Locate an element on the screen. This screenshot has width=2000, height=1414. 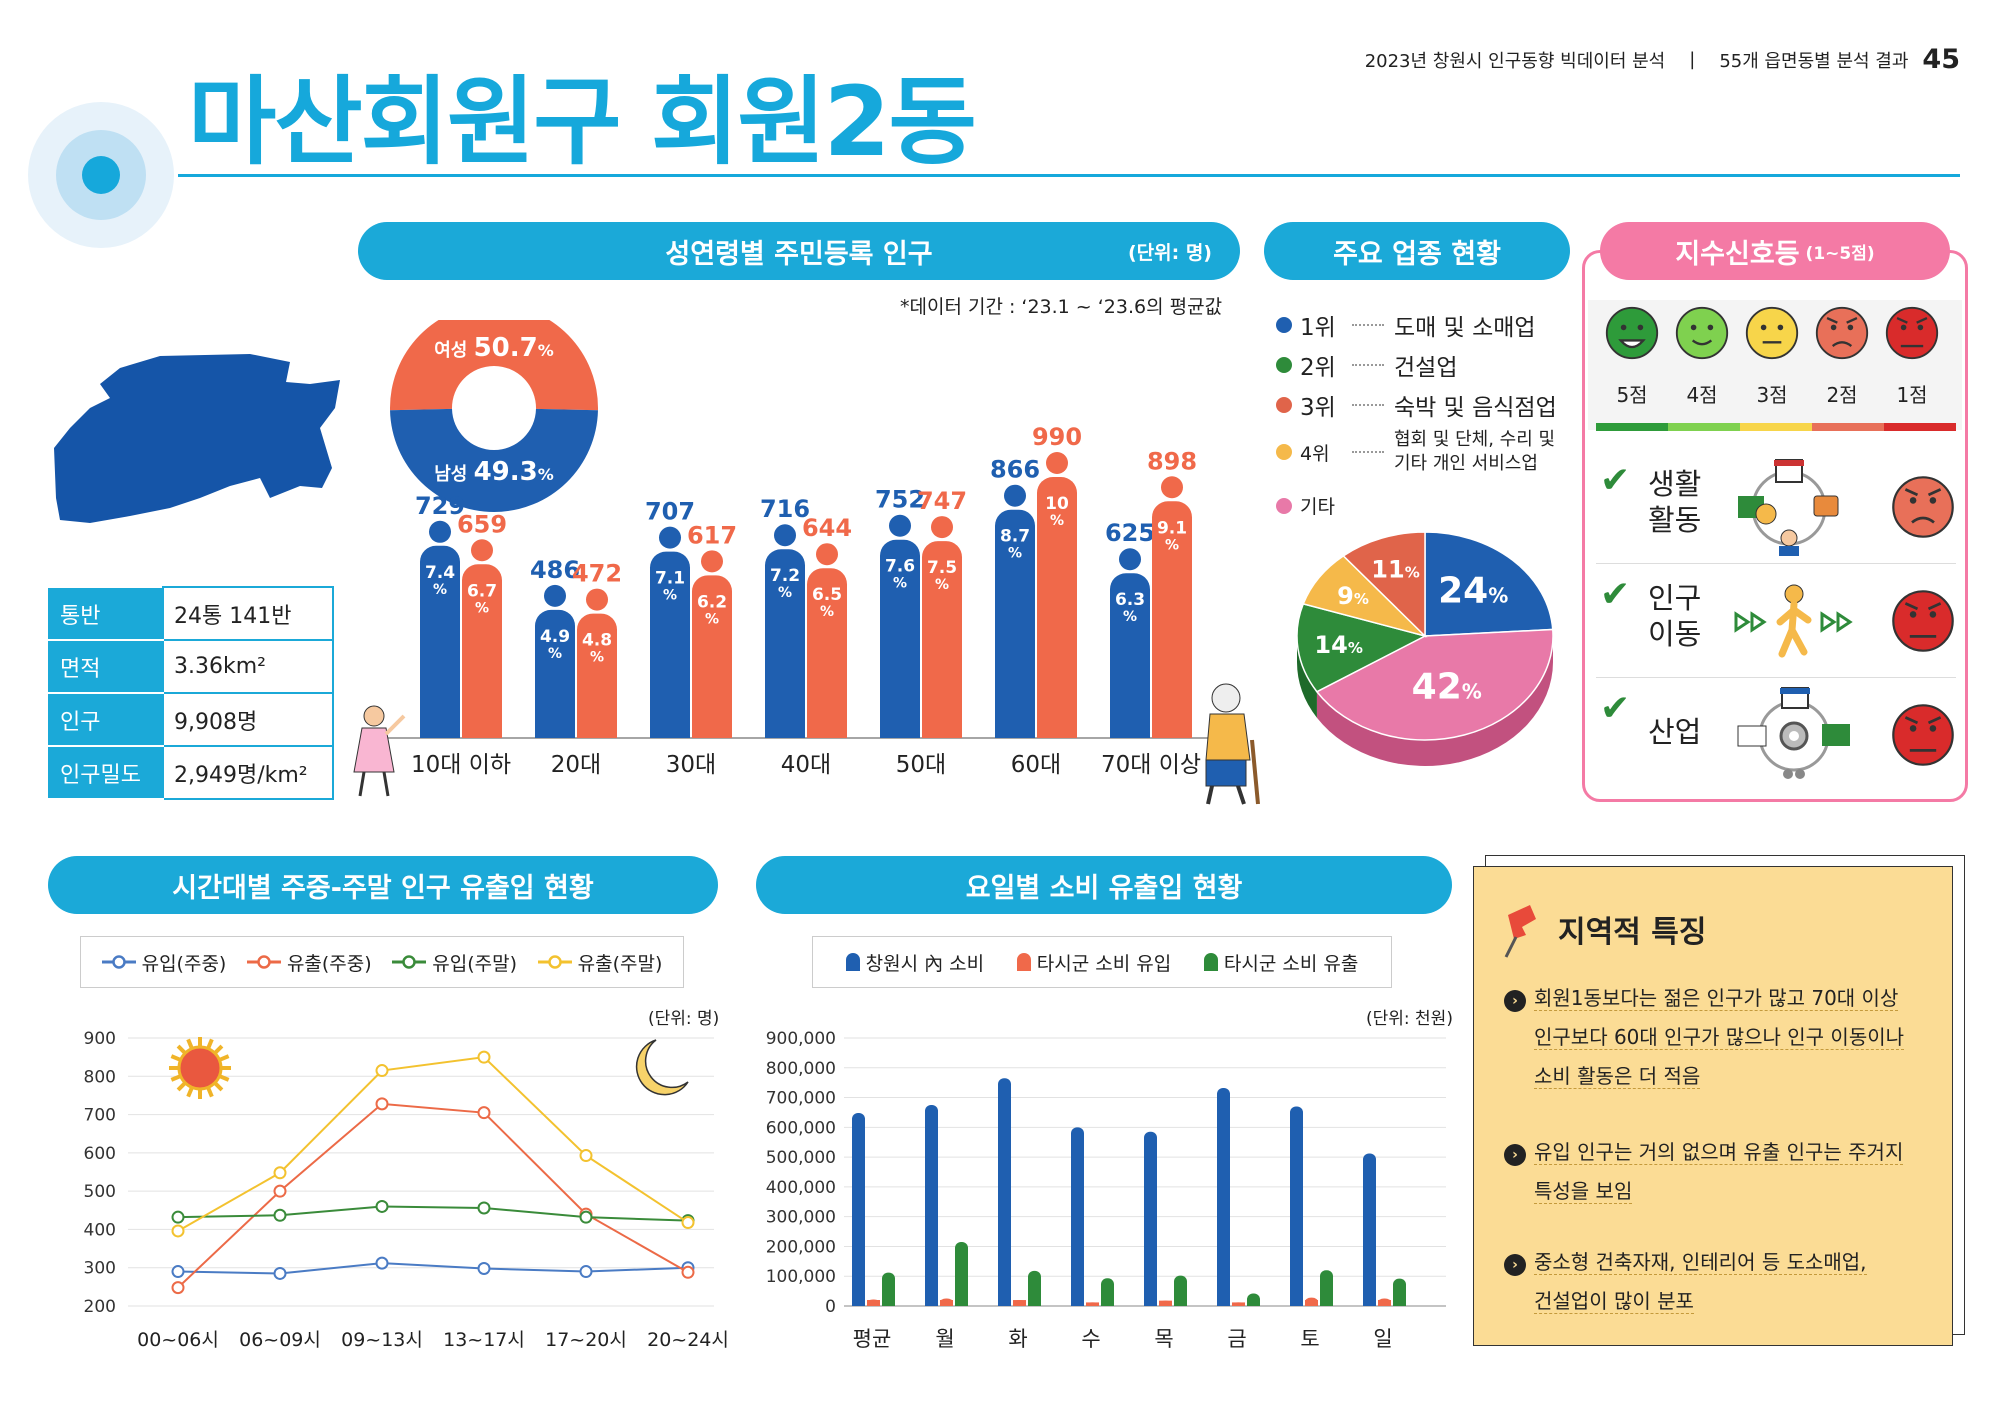
pie-slice-label: 24% is located at coordinates (1473, 590).